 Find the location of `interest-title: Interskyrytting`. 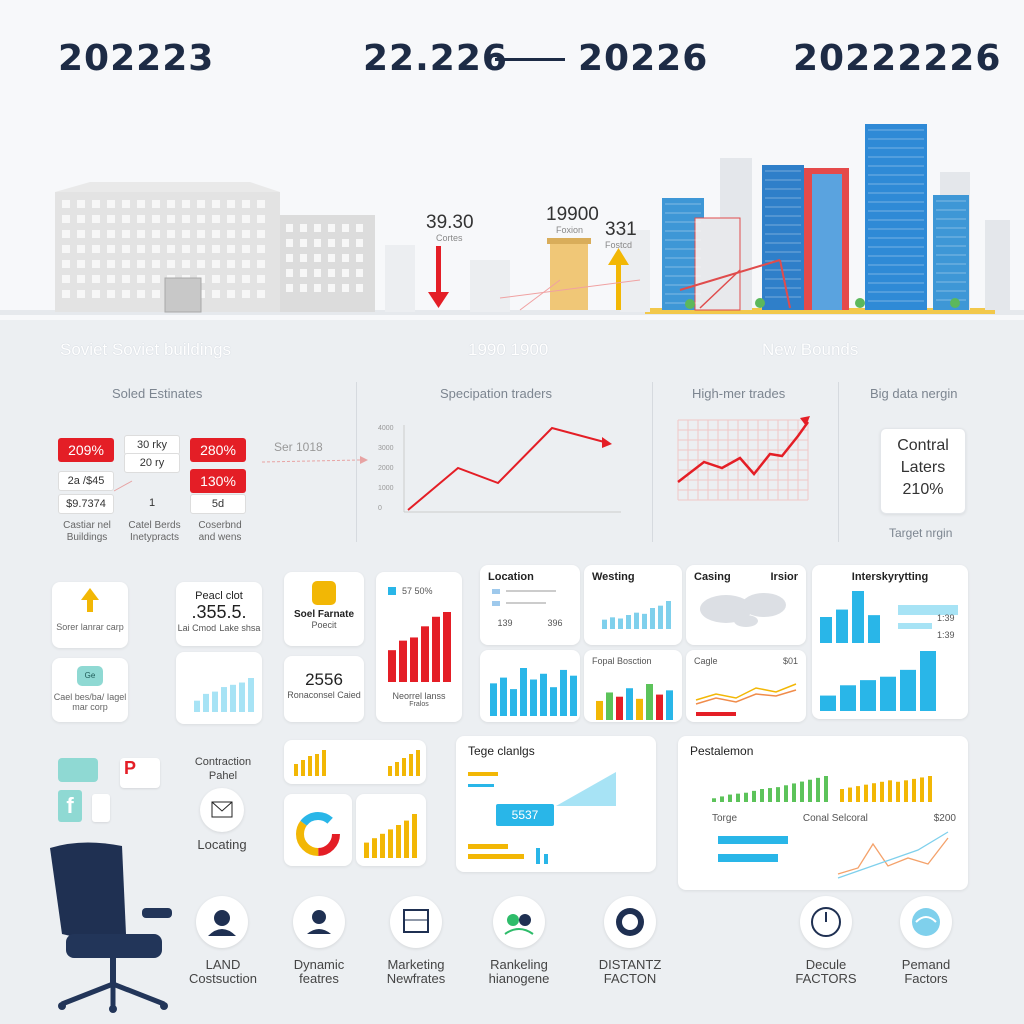

interest-title: Interskyrytting is located at coordinates (890, 577).